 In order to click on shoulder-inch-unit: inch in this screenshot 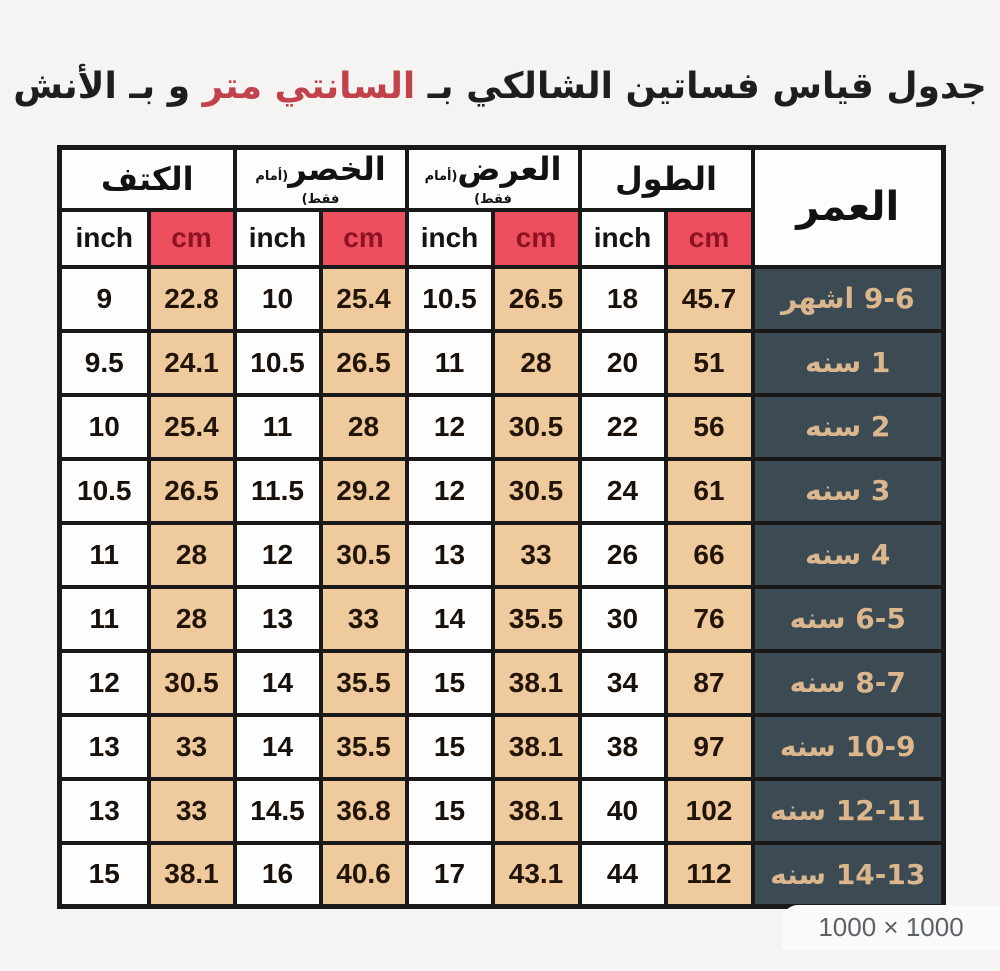, I will do `click(104, 238)`.